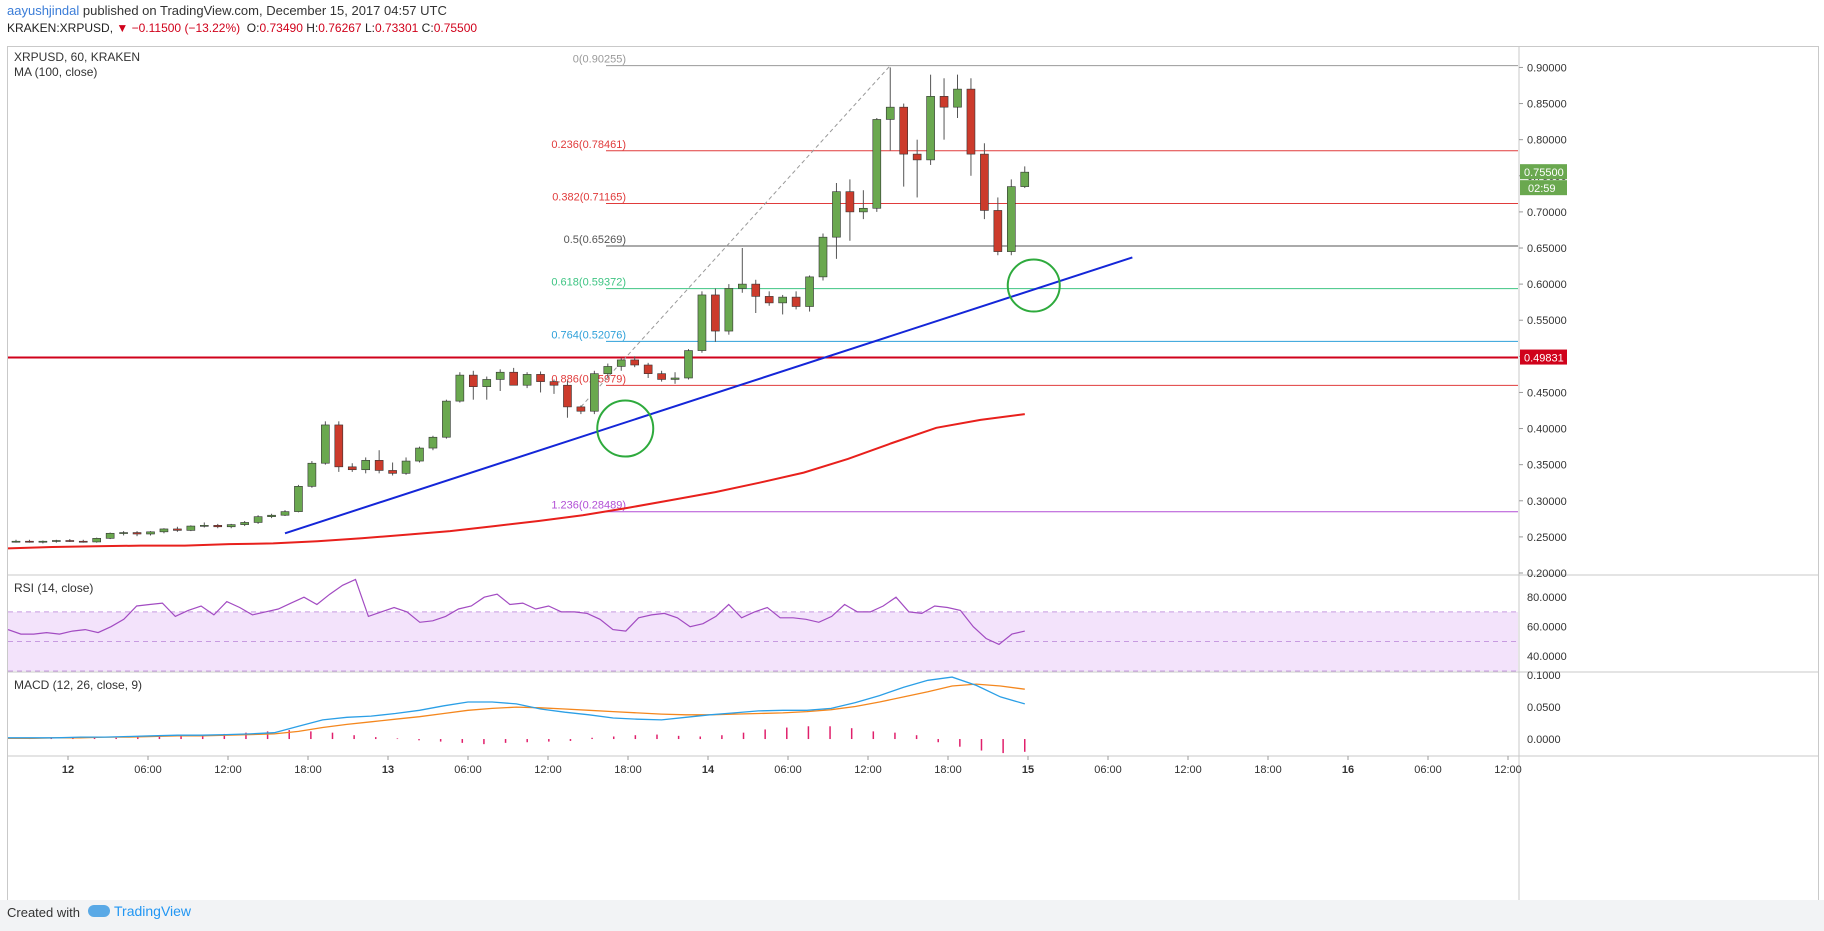 The width and height of the screenshot is (1824, 931). Describe the element at coordinates (153, 911) in the screenshot. I see `tradingview-brand: TradingView` at that location.